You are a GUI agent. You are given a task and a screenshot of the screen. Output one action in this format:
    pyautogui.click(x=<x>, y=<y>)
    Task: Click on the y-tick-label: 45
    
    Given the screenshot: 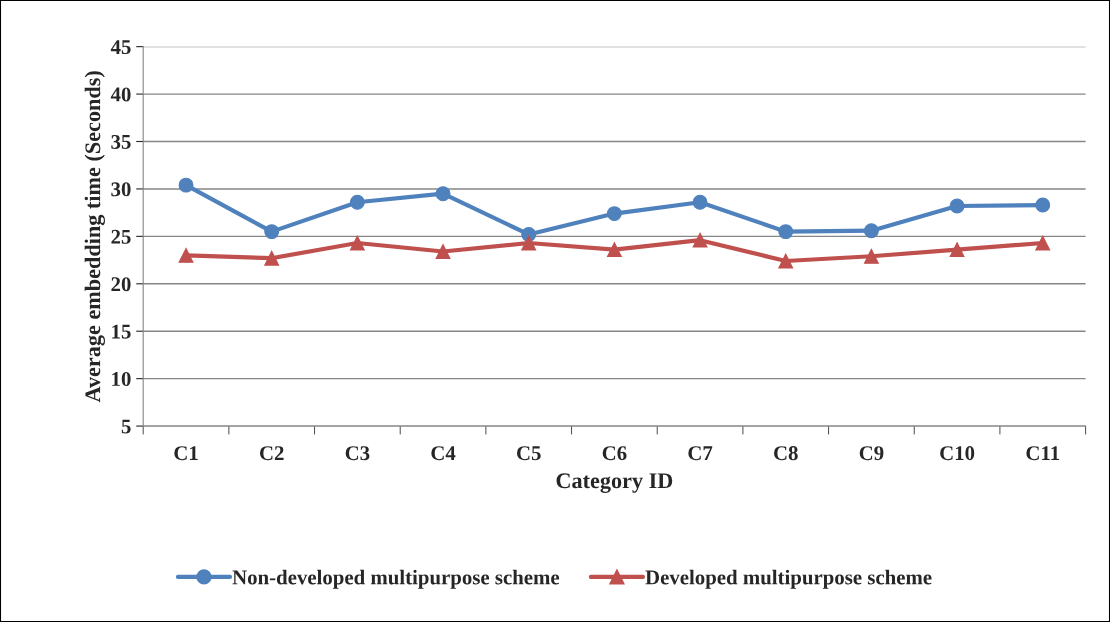 What is the action you would take?
    pyautogui.click(x=120, y=47)
    